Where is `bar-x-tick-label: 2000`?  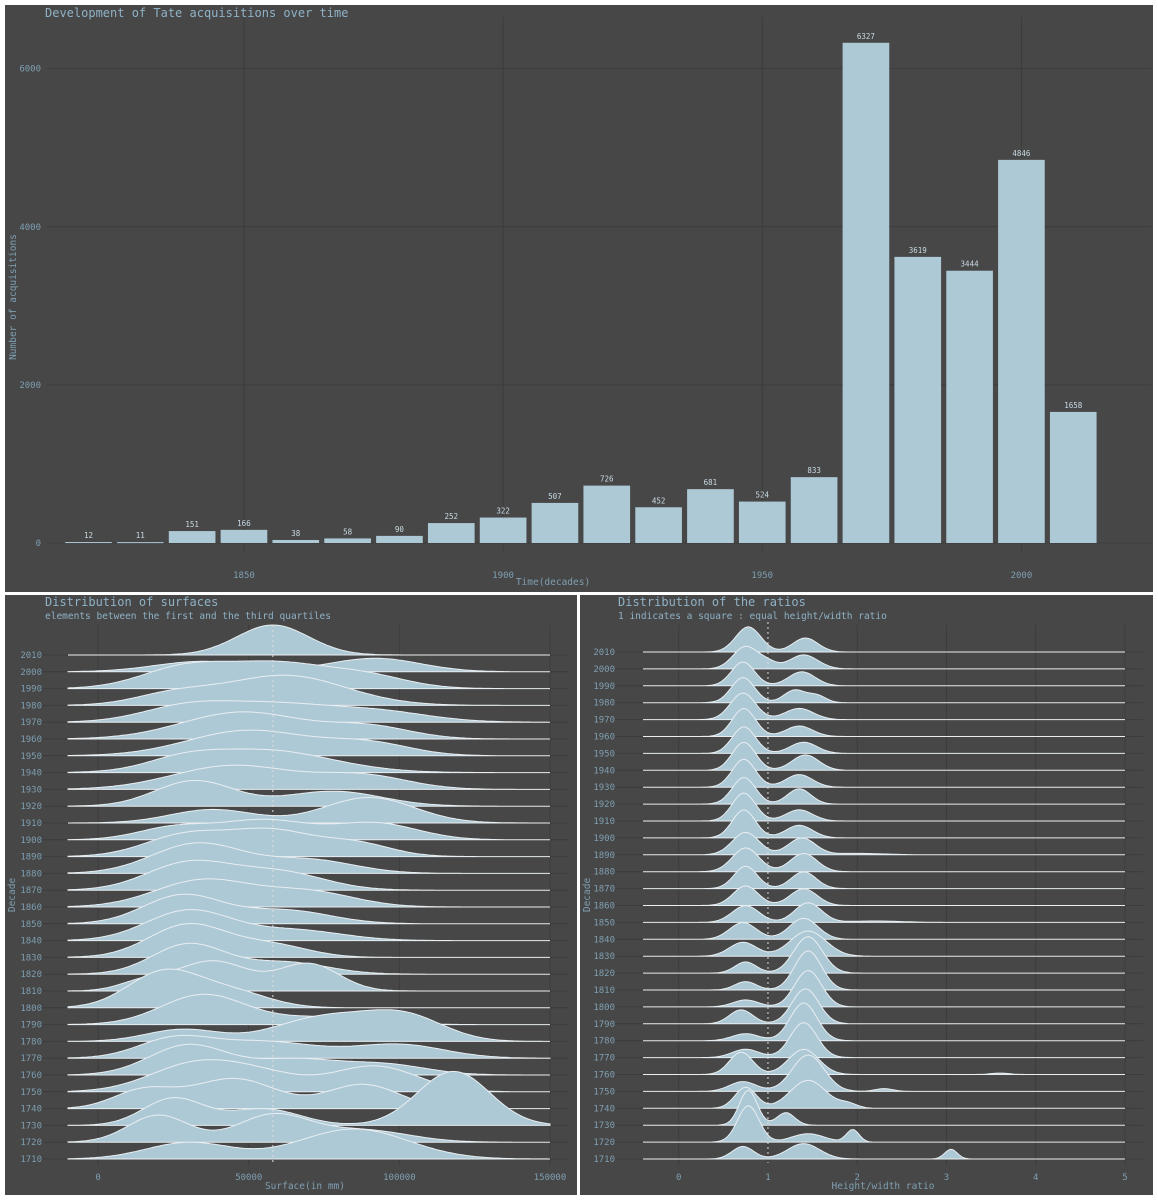
bar-x-tick-label: 2000 is located at coordinates (1022, 576).